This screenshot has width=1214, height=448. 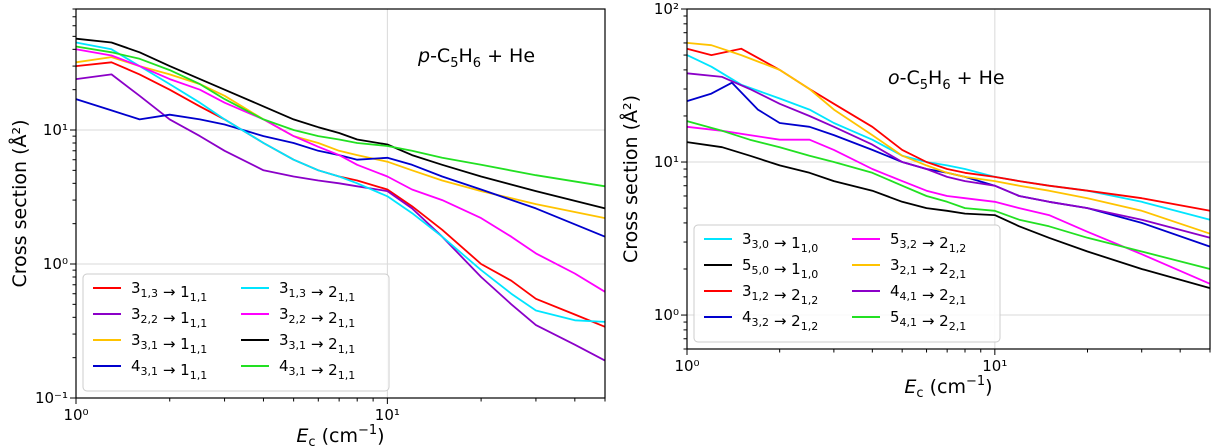 What do you see at coordinates (780, 320) in the screenshot?
I see `legend-label: 43,2 → 21,2` at bounding box center [780, 320].